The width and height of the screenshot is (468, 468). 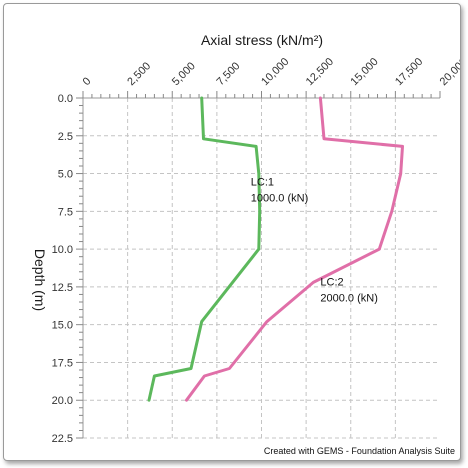 What do you see at coordinates (62, 288) in the screenshot?
I see `y-tick-label: 12.5` at bounding box center [62, 288].